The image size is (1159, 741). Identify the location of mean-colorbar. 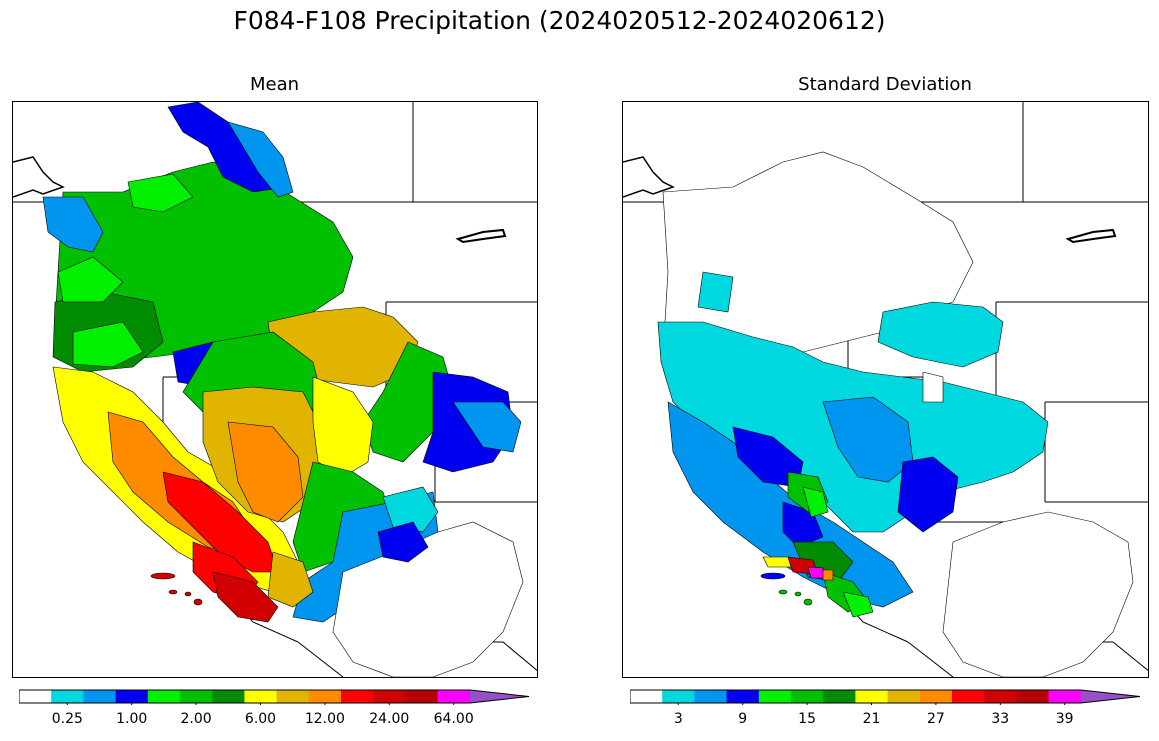
(274, 697).